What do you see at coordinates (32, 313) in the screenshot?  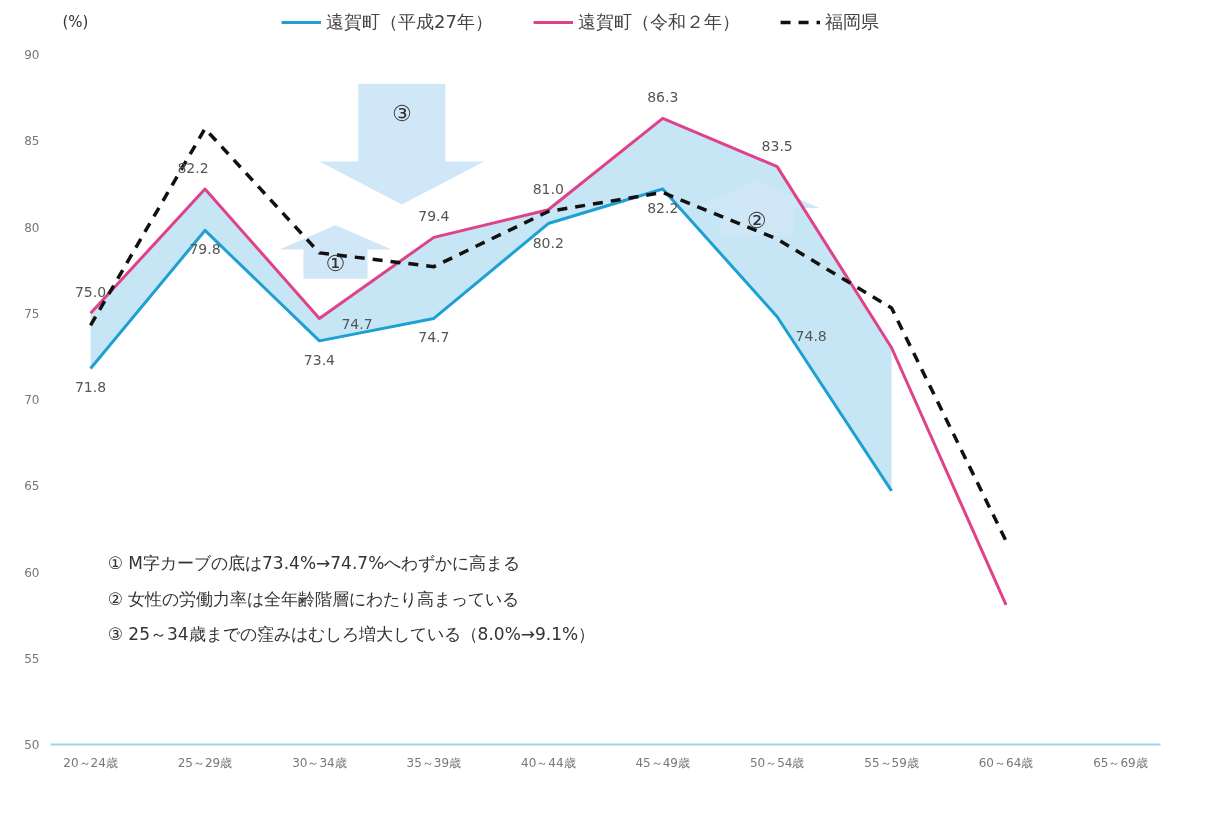 I see `y-tick-label: 75` at bounding box center [32, 313].